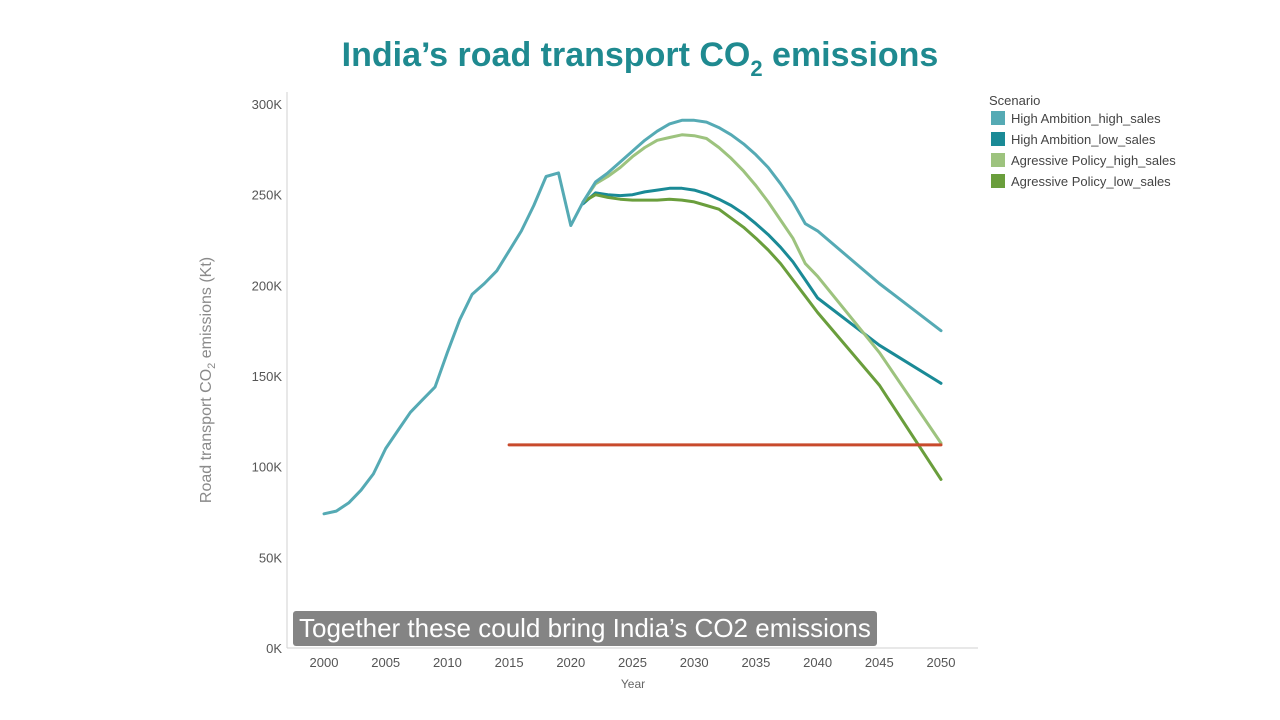 This screenshot has width=1280, height=720. What do you see at coordinates (1091, 181) in the screenshot?
I see `legend-label: Agressive Policy_low_sales` at bounding box center [1091, 181].